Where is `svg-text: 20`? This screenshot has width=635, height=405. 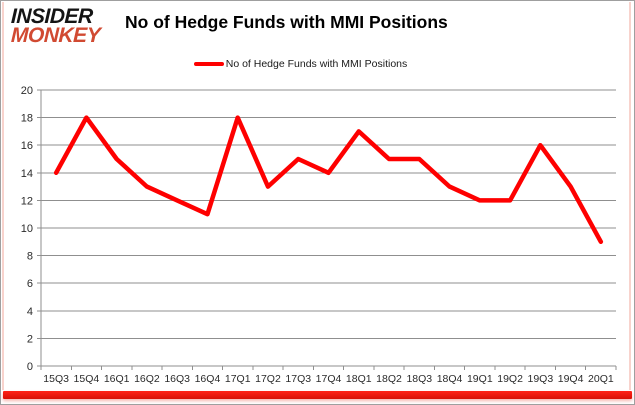
svg-text: 20 is located at coordinates (27, 91).